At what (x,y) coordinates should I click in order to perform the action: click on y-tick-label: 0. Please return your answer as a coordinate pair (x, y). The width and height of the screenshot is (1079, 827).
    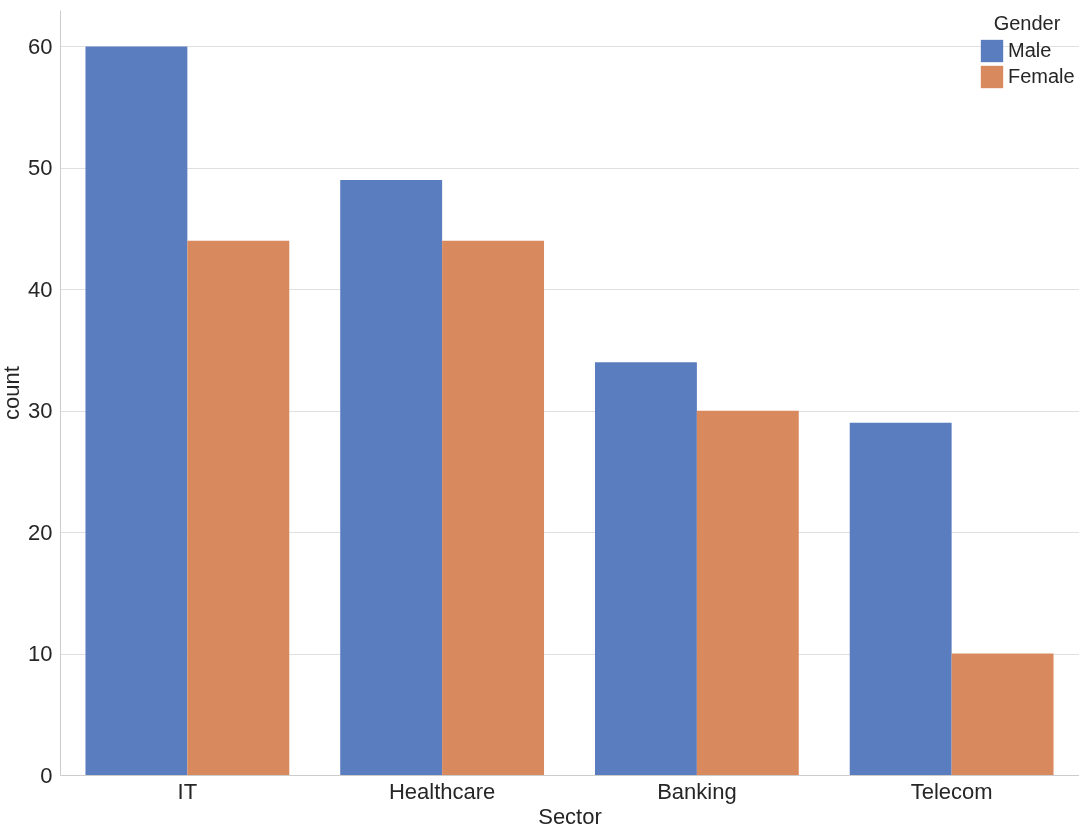
    Looking at the image, I should click on (46, 775).